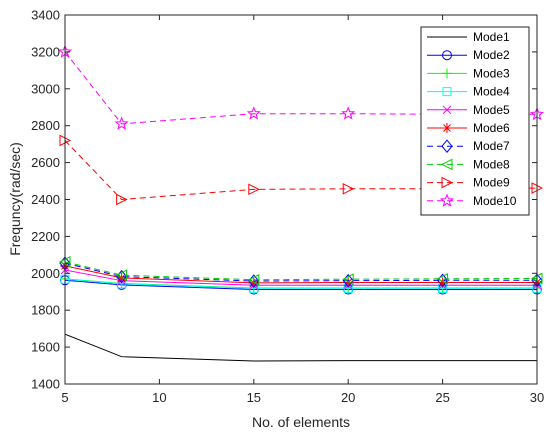 Image resolution: width=550 pixels, height=436 pixels. Describe the element at coordinates (45, 199) in the screenshot. I see `y-tick-label: 2400` at that location.